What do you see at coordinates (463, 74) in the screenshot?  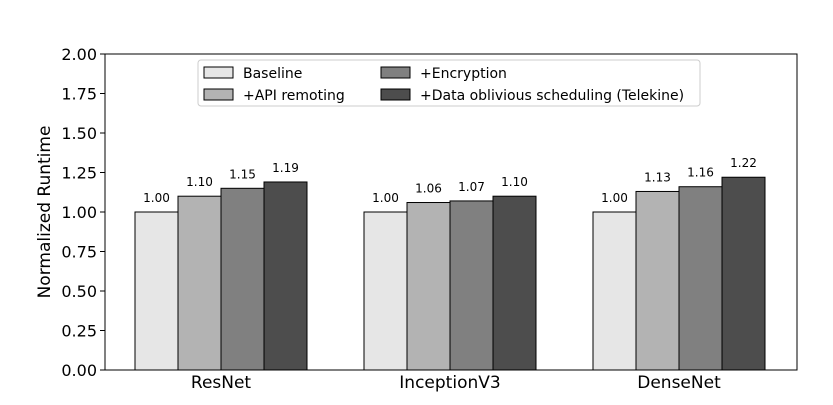 I see `legend-label: +Encryption` at bounding box center [463, 74].